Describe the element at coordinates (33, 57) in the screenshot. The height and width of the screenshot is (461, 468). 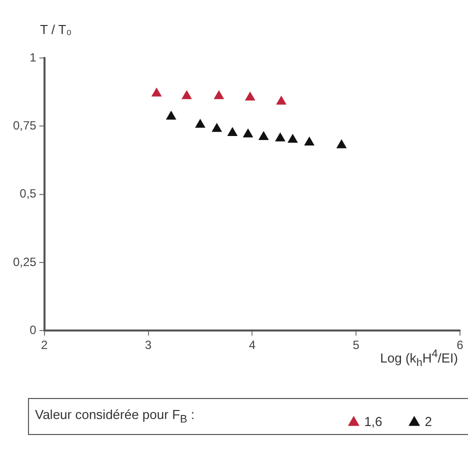
I see `y-tick-label: 1` at that location.